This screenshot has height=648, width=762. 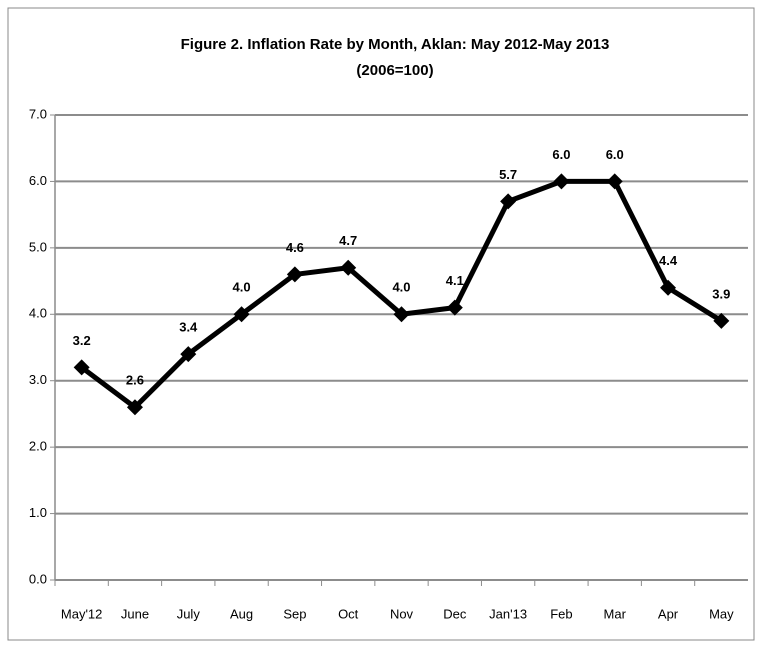 I want to click on data-label: 4.4, so click(x=668, y=260).